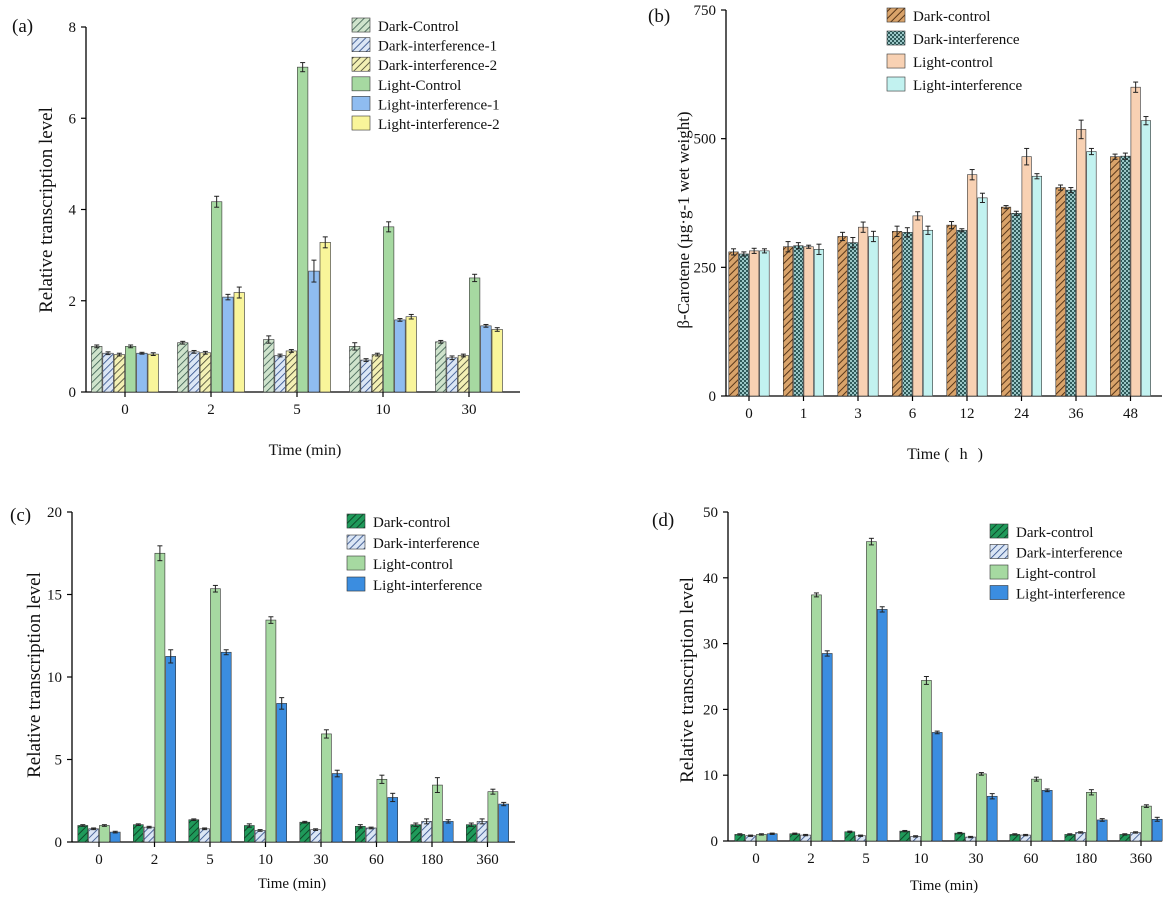  Describe the element at coordinates (73, 119) in the screenshot. I see `y-tick-label: 6` at that location.